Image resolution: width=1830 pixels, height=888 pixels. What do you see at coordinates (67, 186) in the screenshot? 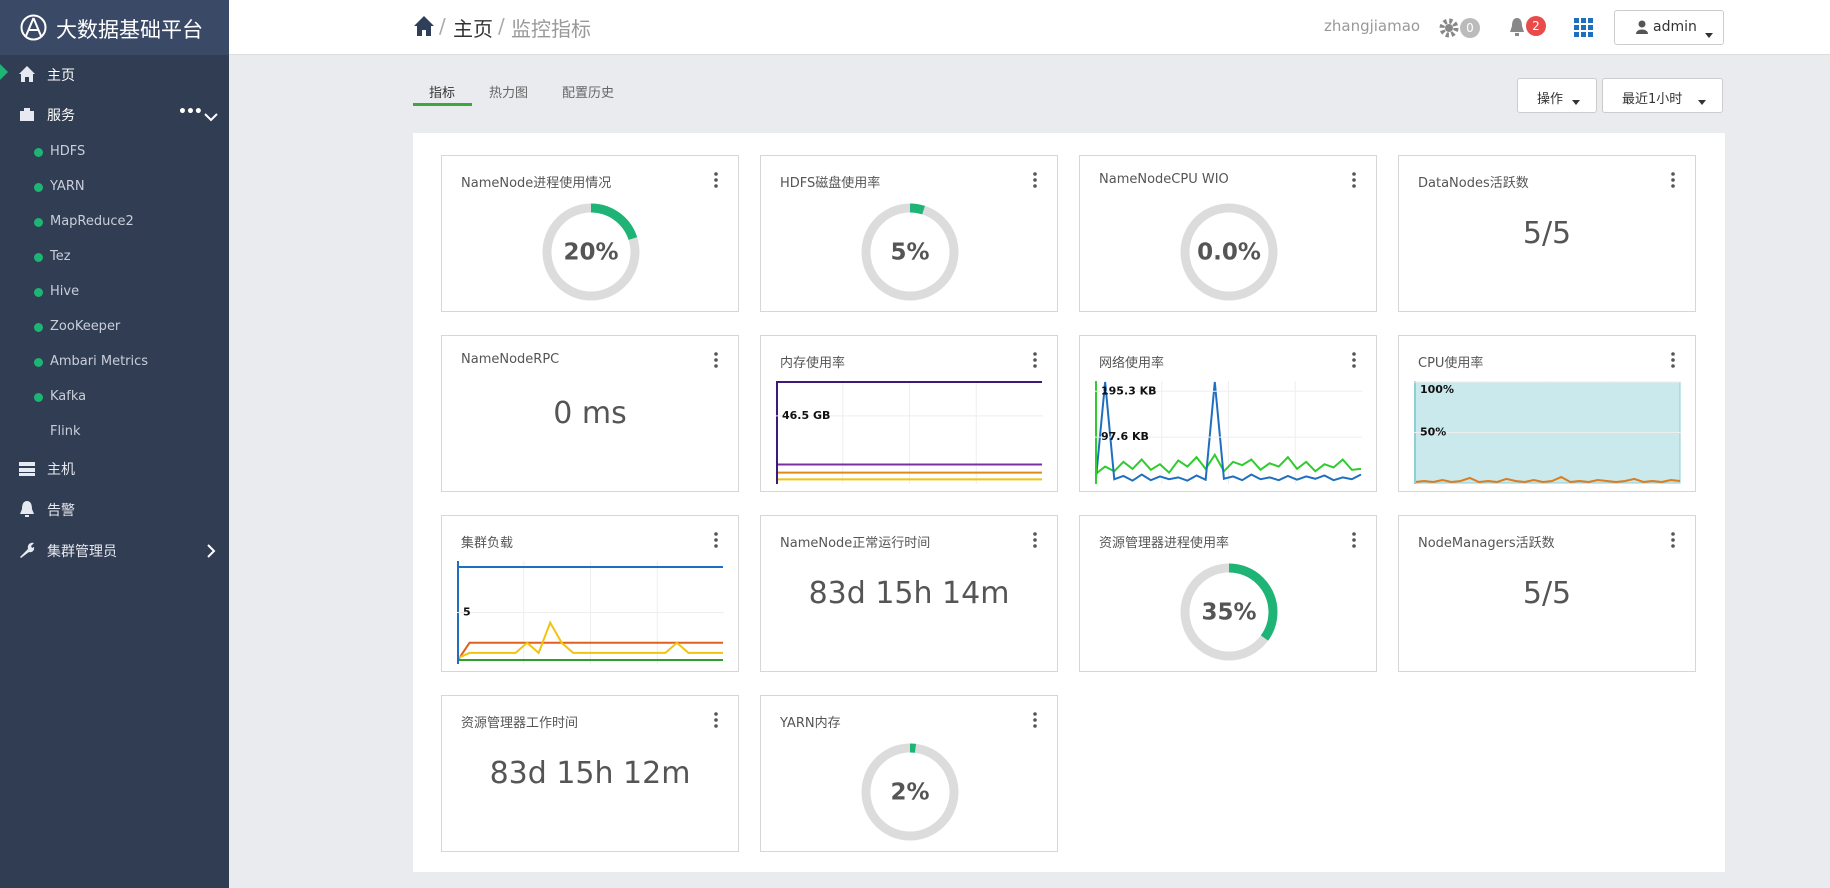
I see `service-item: YARN` at bounding box center [67, 186].